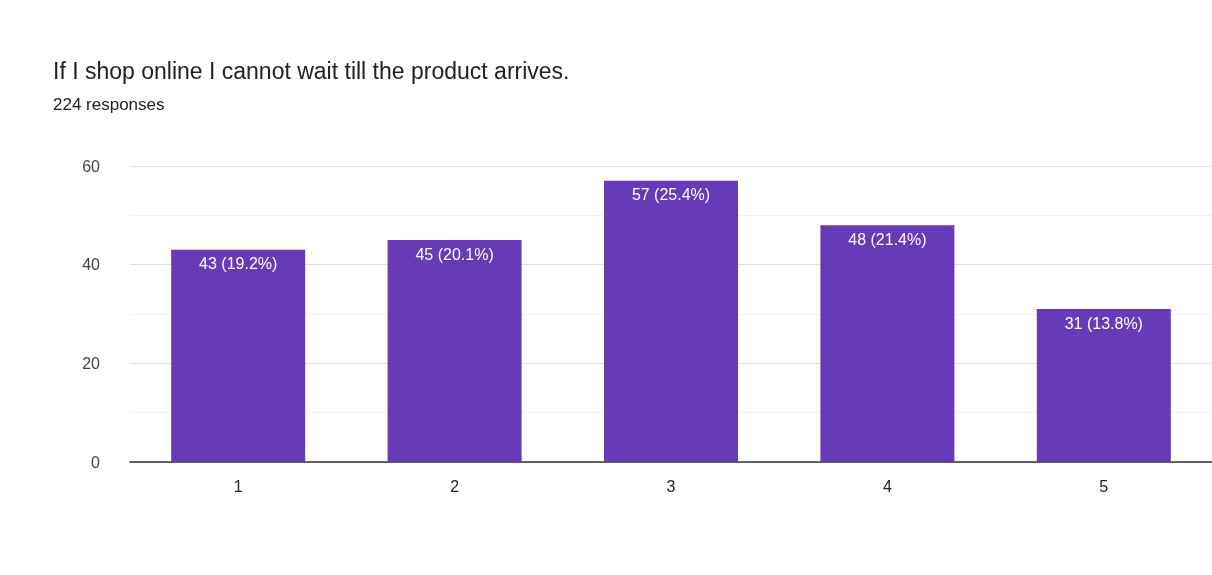  What do you see at coordinates (1103, 323) in the screenshot?
I see `data-label: 31 (13.8%)` at bounding box center [1103, 323].